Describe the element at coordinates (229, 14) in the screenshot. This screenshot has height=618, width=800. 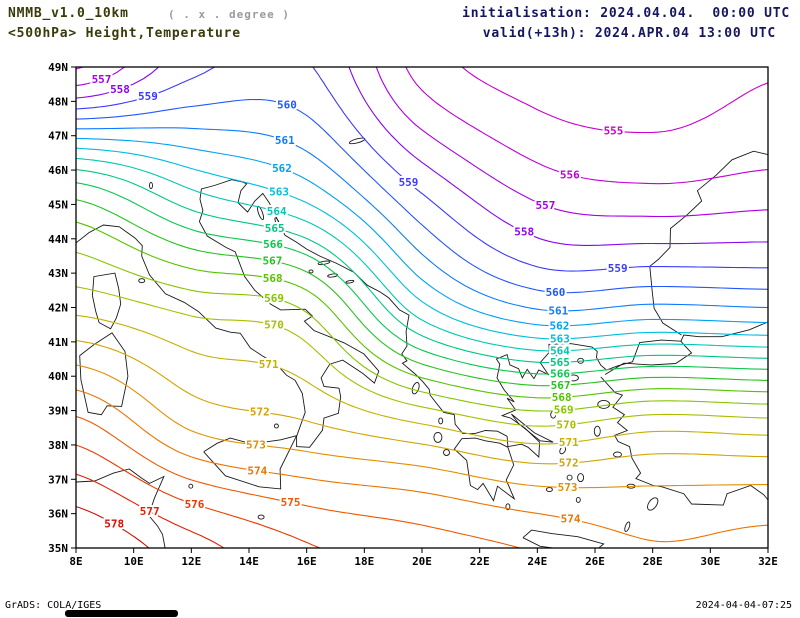
I see `resolution-note: ( . x . degree )` at that location.